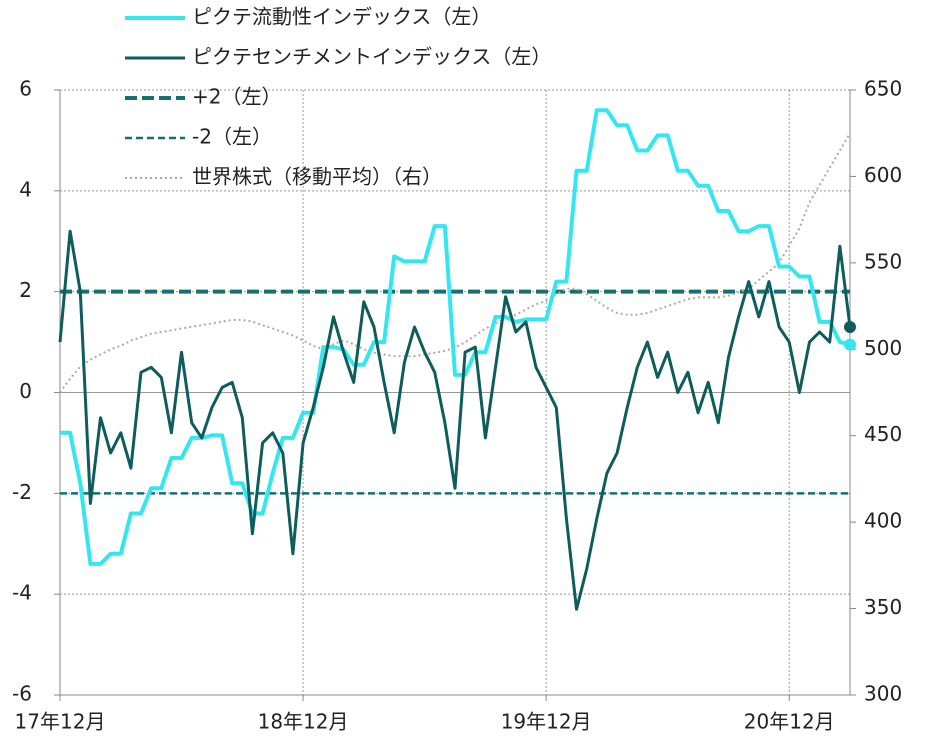 The width and height of the screenshot is (927, 747). I want to click on y2-tick-label: 350, so click(883, 607).